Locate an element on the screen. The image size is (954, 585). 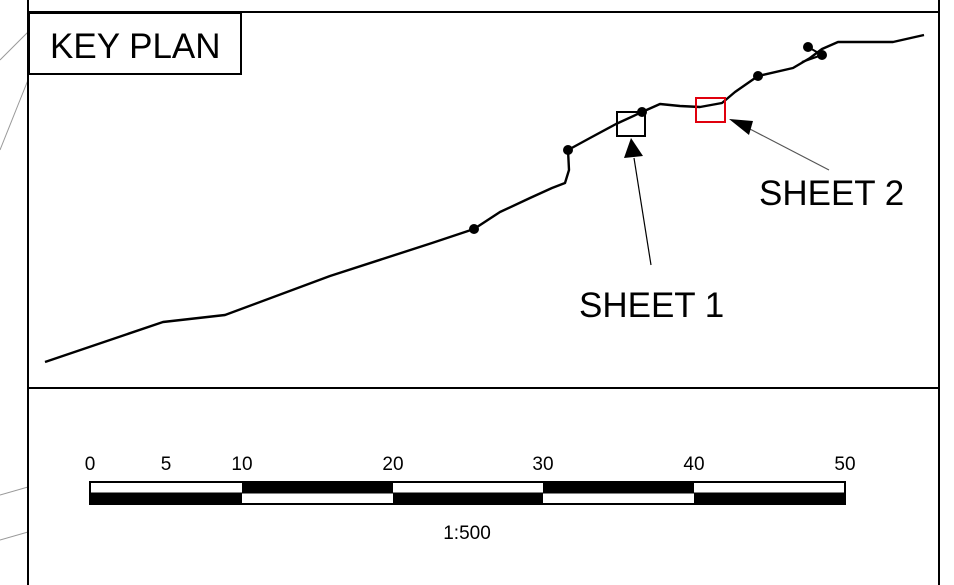
sheet-2-arrowhead is located at coordinates (741, 127).